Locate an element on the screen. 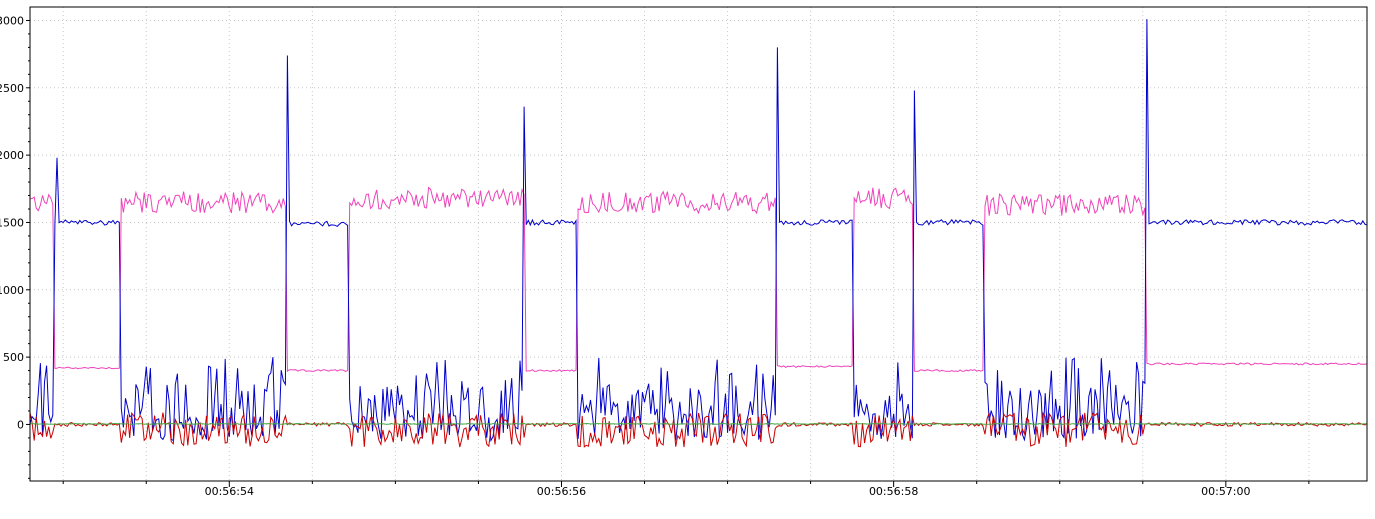 The width and height of the screenshot is (1375, 519). series-green-line is located at coordinates (698, 423).